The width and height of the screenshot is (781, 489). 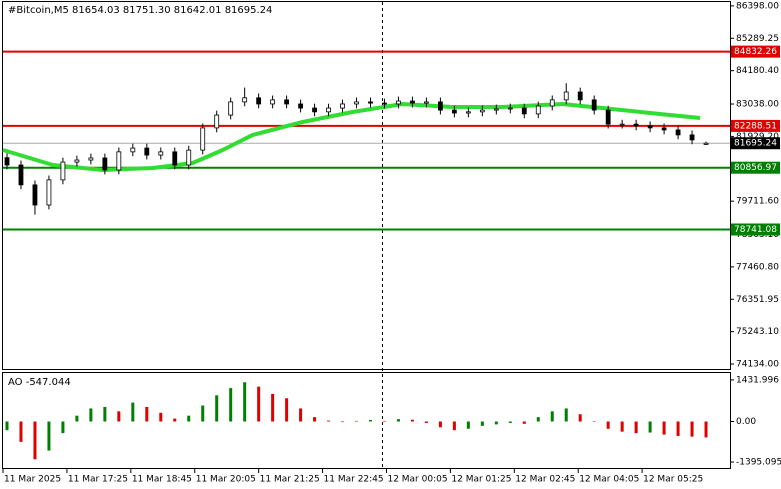 I want to click on x-tick-label: 11 Mar 18:45, so click(x=162, y=480).